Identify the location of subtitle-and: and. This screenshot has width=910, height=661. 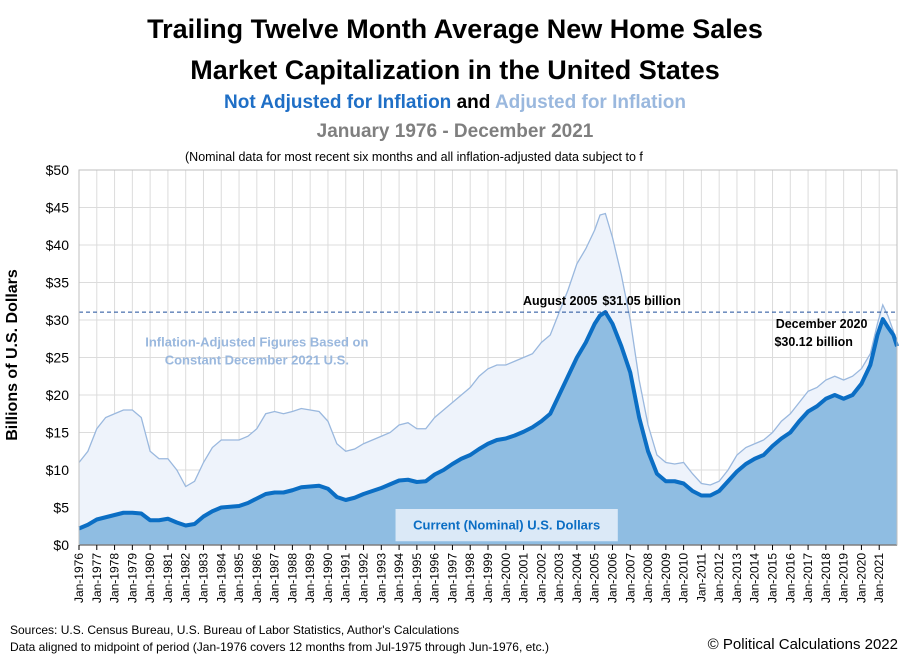
(473, 102).